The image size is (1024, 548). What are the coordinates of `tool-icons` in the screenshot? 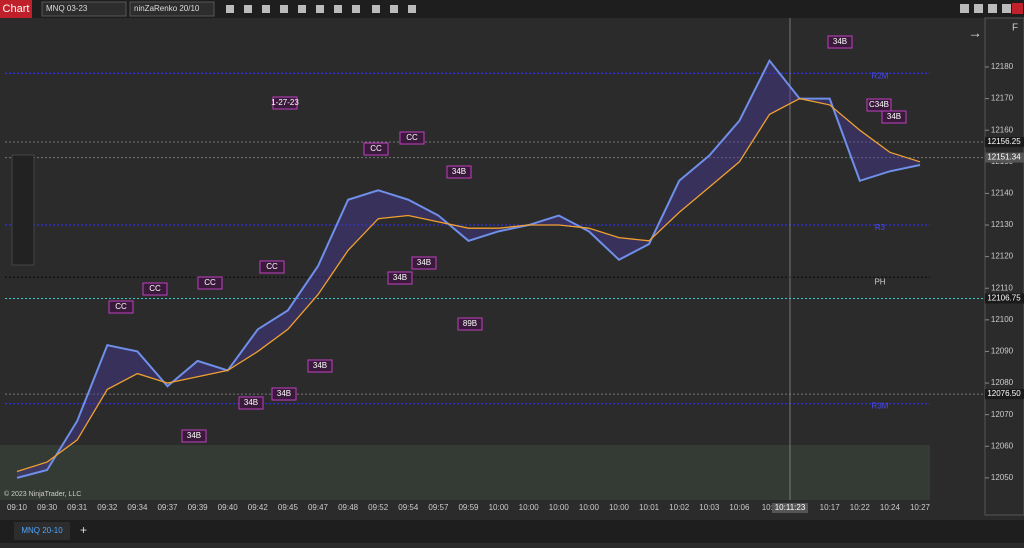 It's located at (624, 8).